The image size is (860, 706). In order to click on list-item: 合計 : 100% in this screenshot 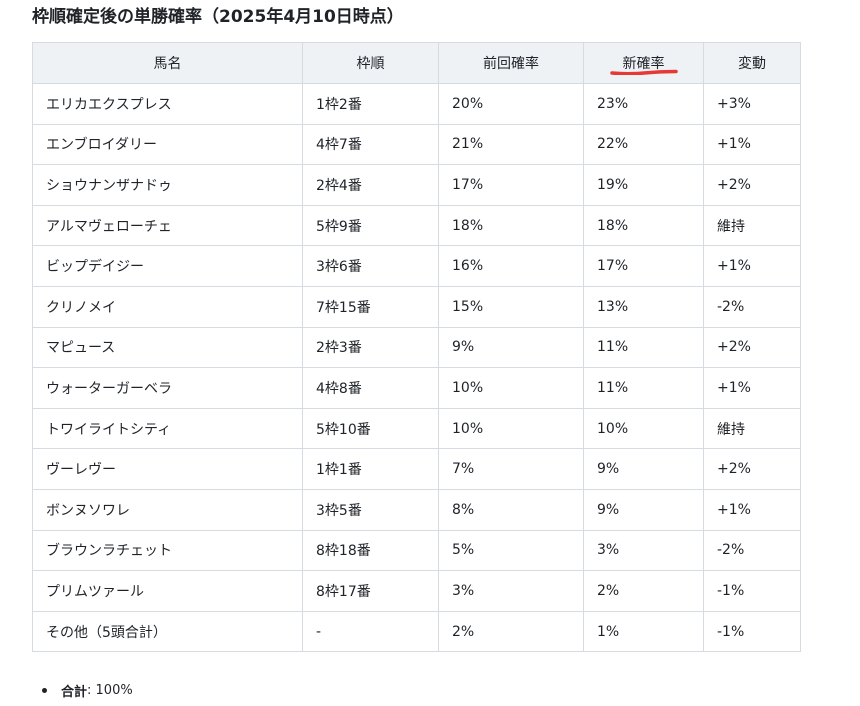, I will do `click(87, 690)`.